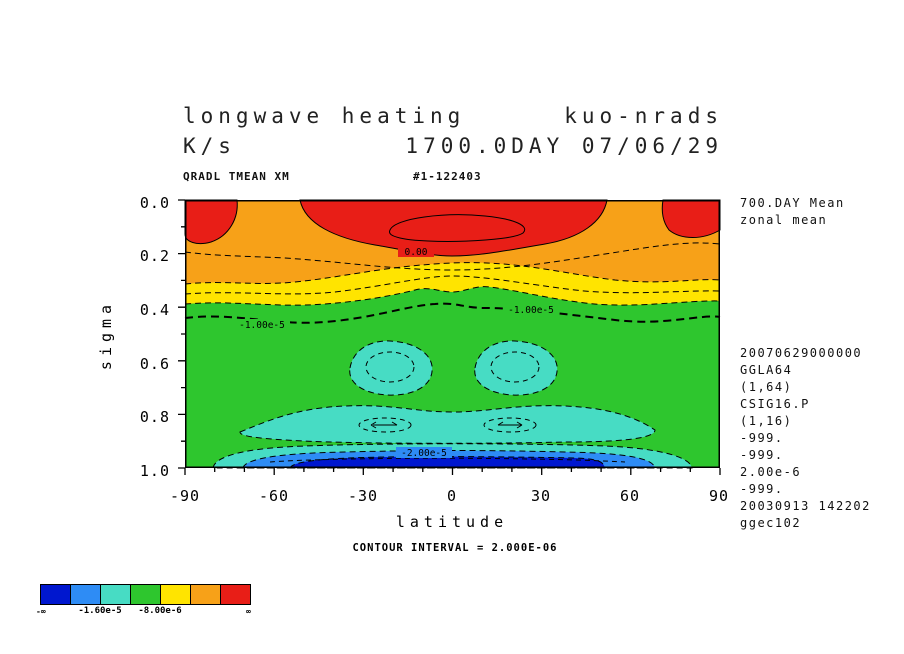 Image resolution: width=904 pixels, height=654 pixels. Describe the element at coordinates (160, 611) in the screenshot. I see `colorbar-label-m8e-6: -8.00e-6` at that location.